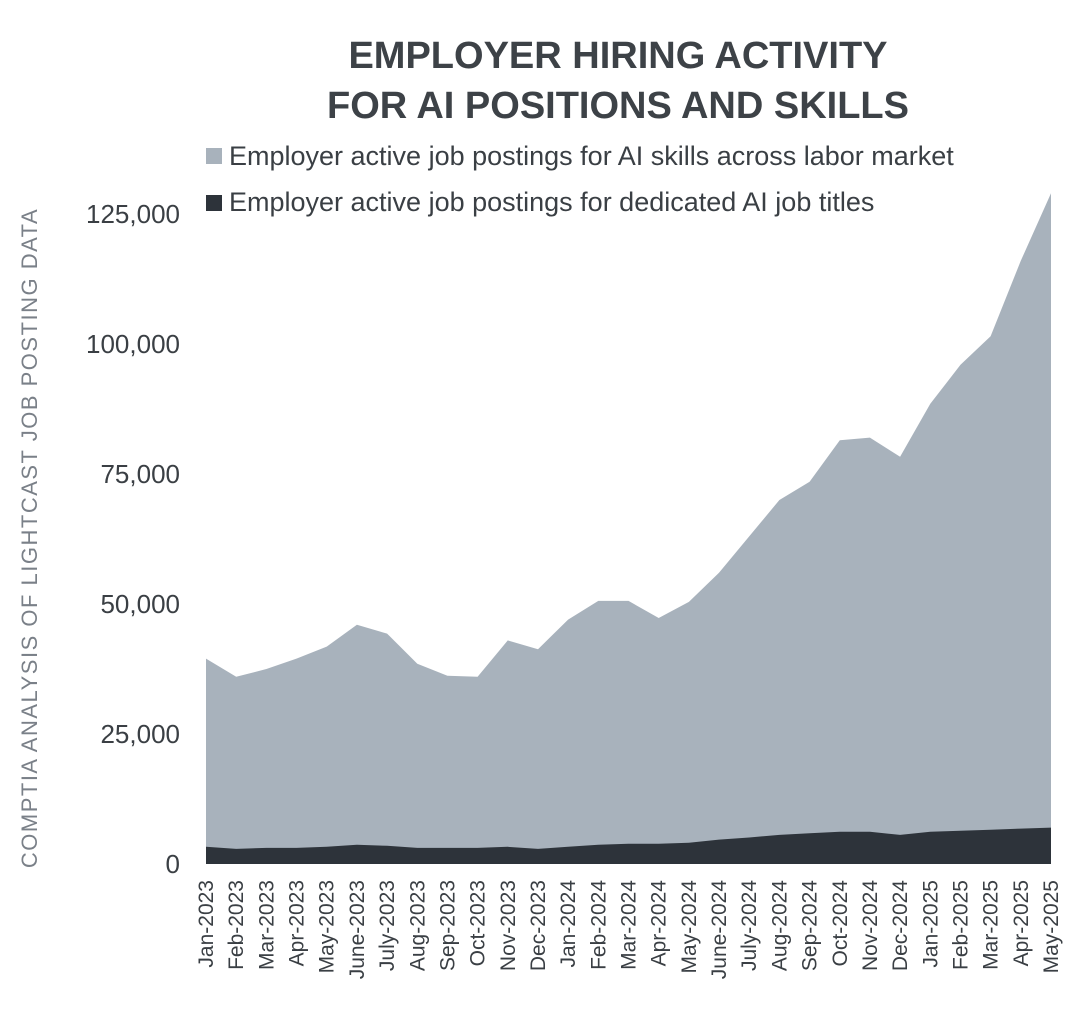  Describe the element at coordinates (140, 474) in the screenshot. I see `y-tick-label: 75,000` at that location.